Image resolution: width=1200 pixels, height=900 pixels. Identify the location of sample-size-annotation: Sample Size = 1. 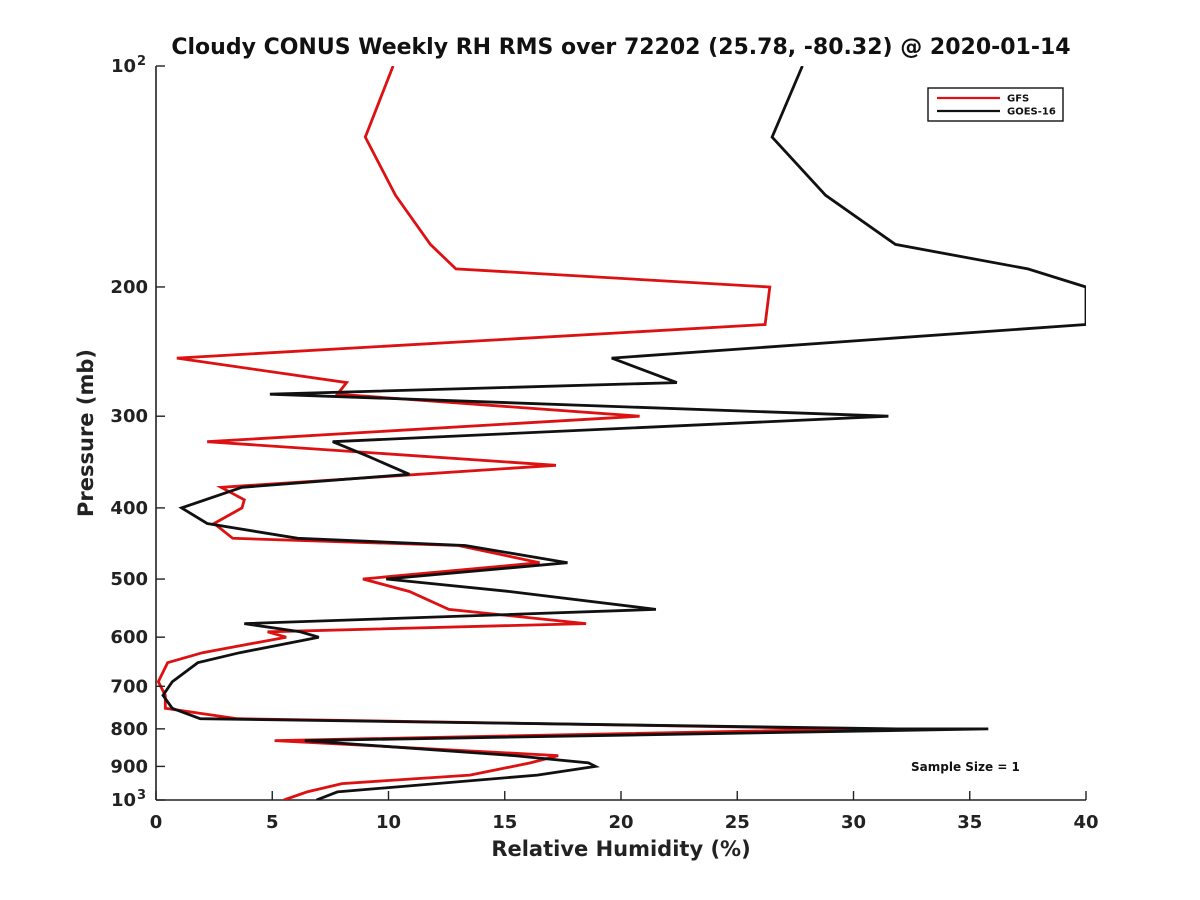
(965, 767).